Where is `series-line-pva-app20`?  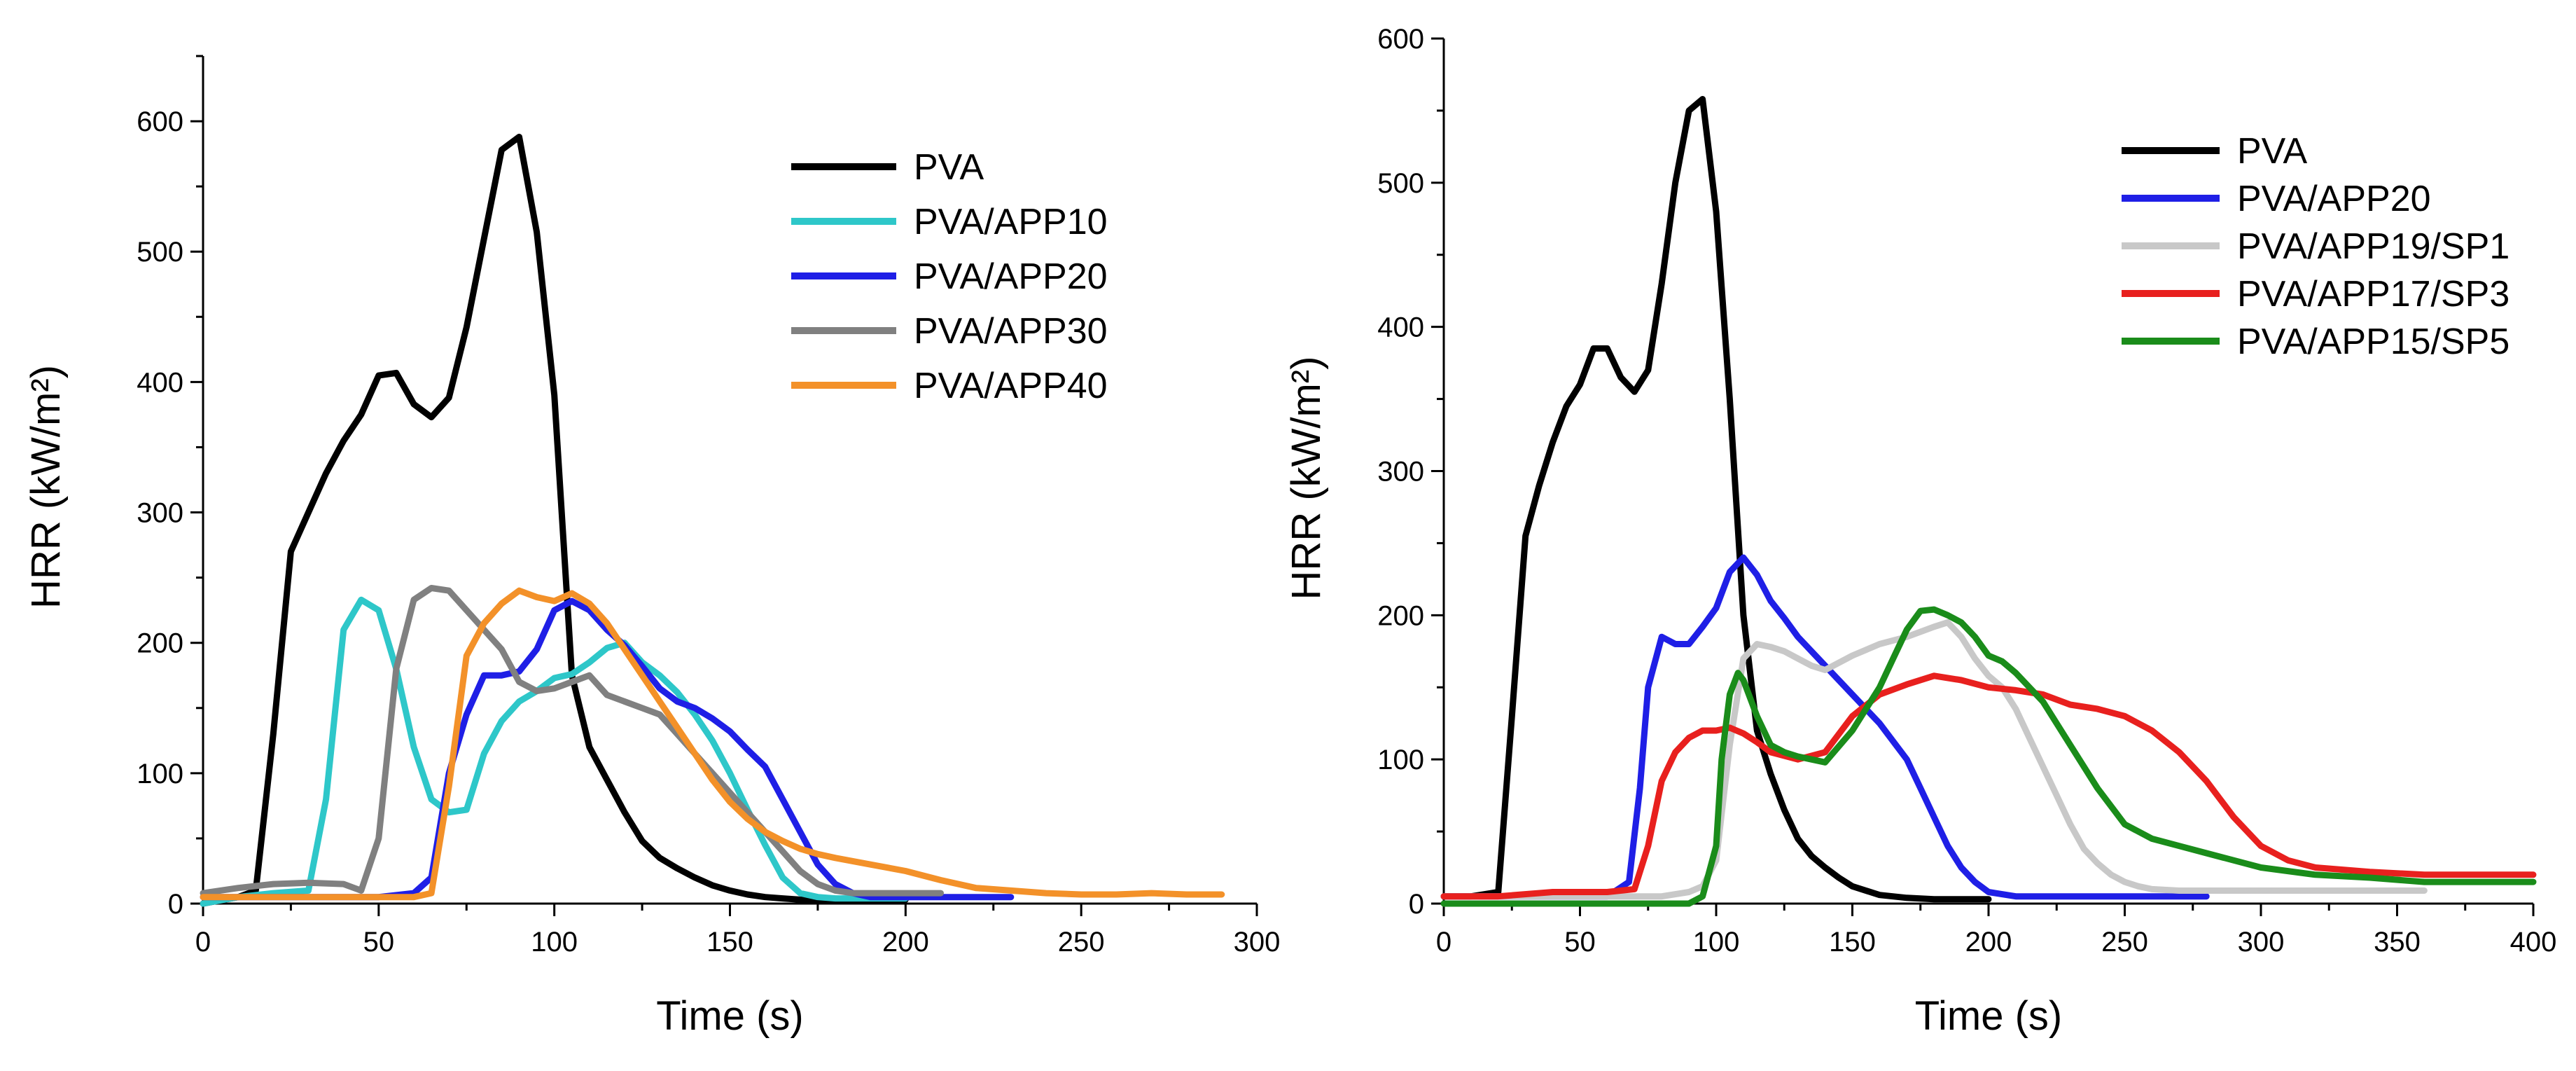
series-line-pva-app20 is located at coordinates (1825, 727).